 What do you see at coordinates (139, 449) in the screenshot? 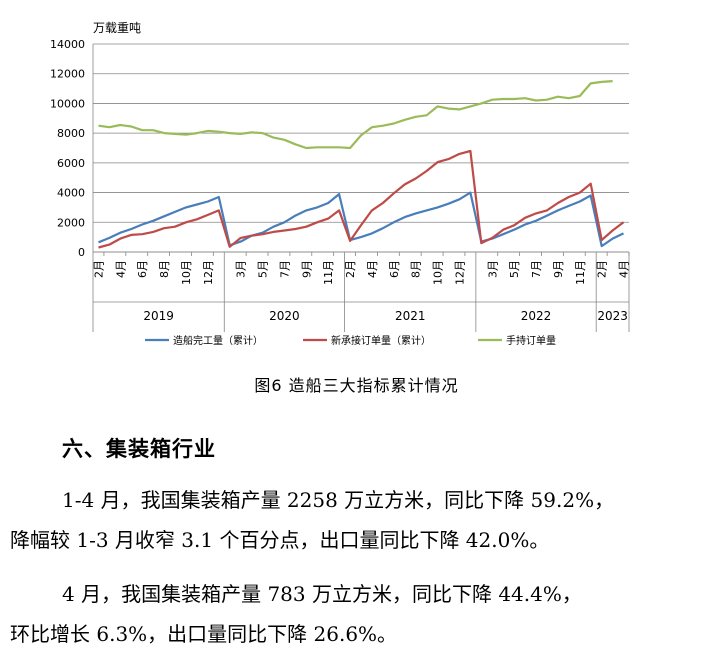
I see `section-heading: 六、集装箱行业` at bounding box center [139, 449].